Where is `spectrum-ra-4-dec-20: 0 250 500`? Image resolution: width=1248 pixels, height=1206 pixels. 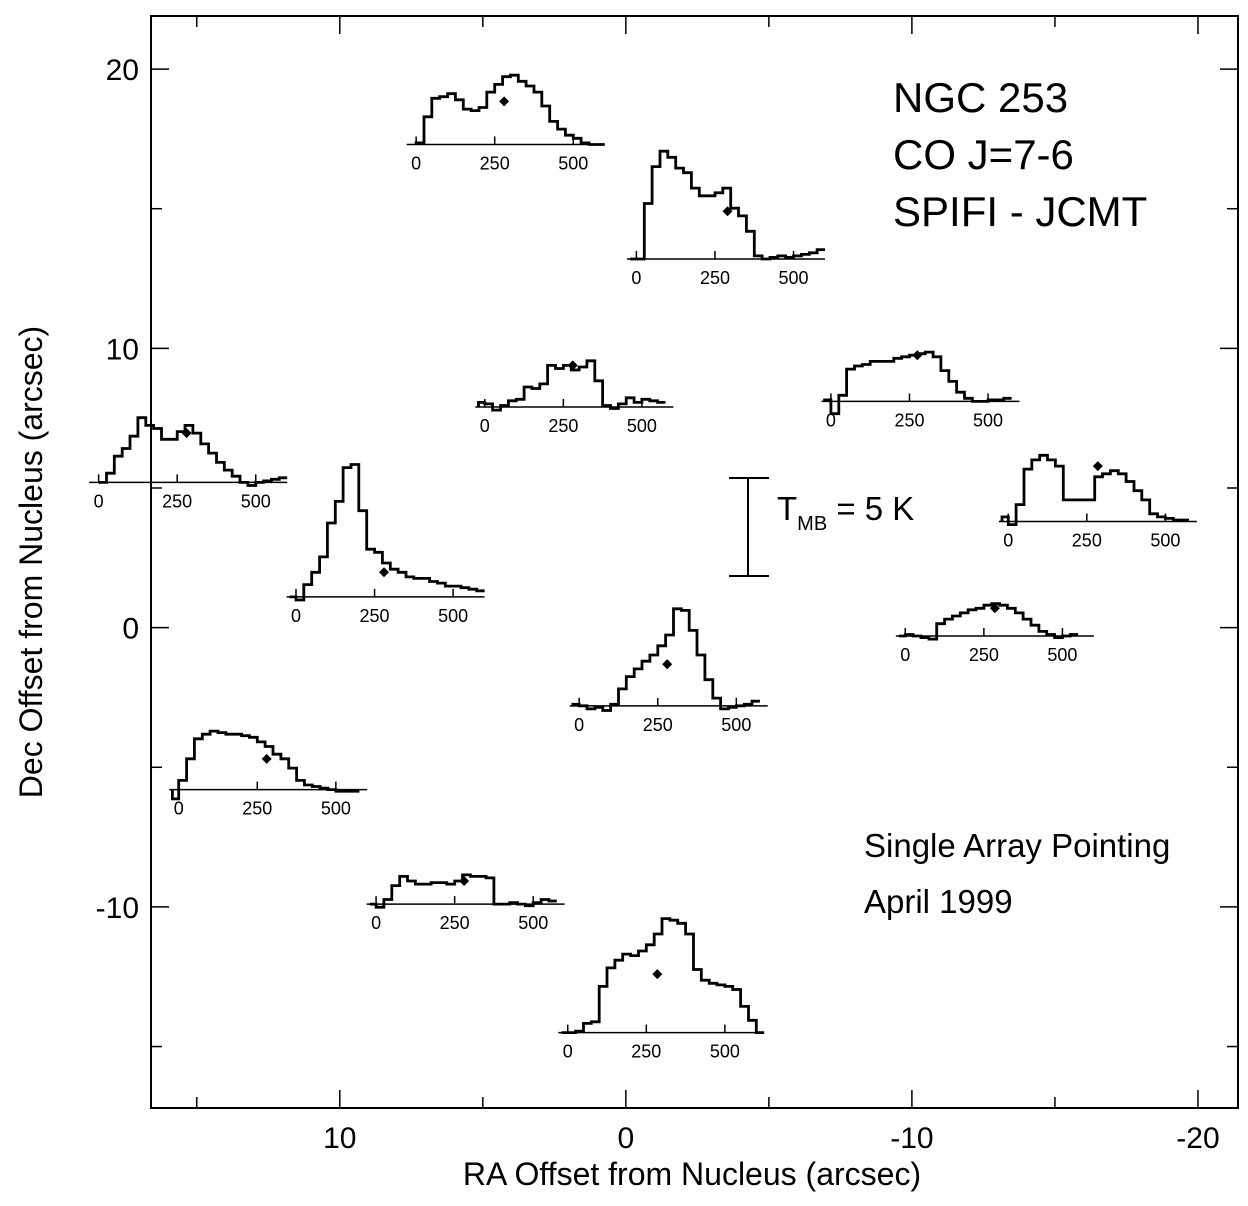 spectrum-ra-4-dec-20: 0 250 500 is located at coordinates (505, 123).